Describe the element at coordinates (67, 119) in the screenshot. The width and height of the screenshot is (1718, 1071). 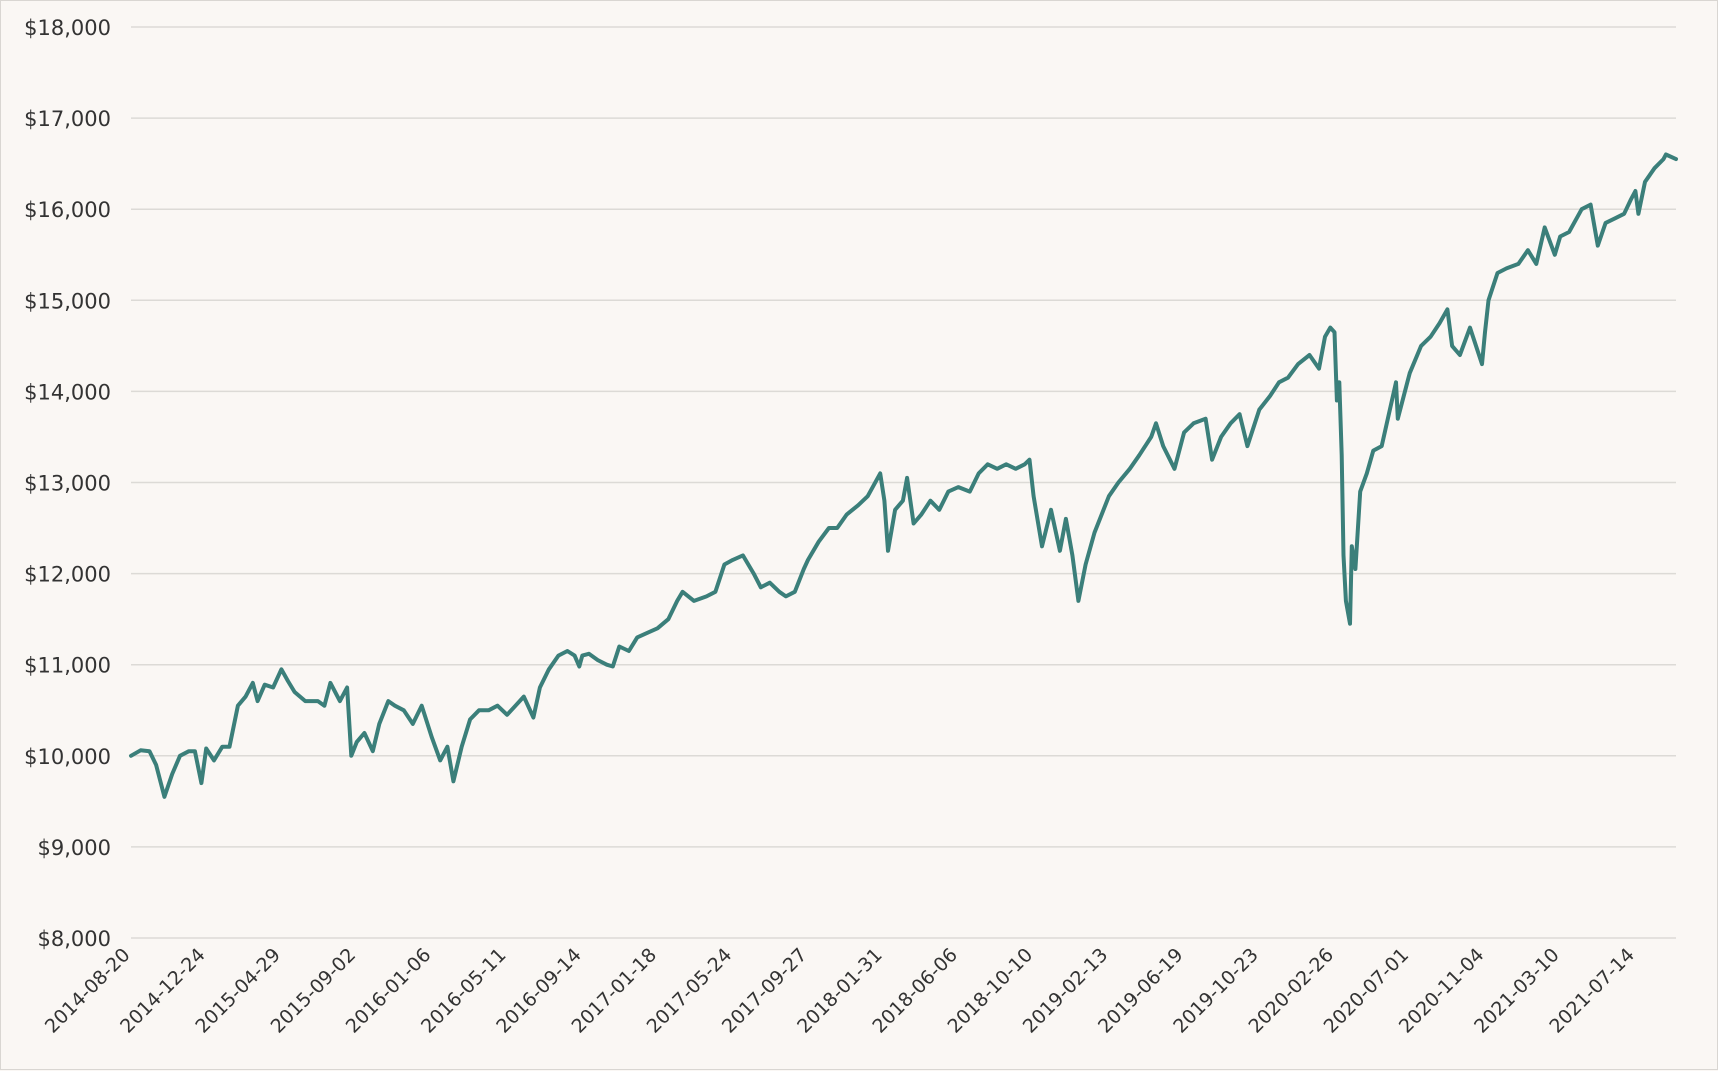
I see `y-tick-label: $17,000` at that location.